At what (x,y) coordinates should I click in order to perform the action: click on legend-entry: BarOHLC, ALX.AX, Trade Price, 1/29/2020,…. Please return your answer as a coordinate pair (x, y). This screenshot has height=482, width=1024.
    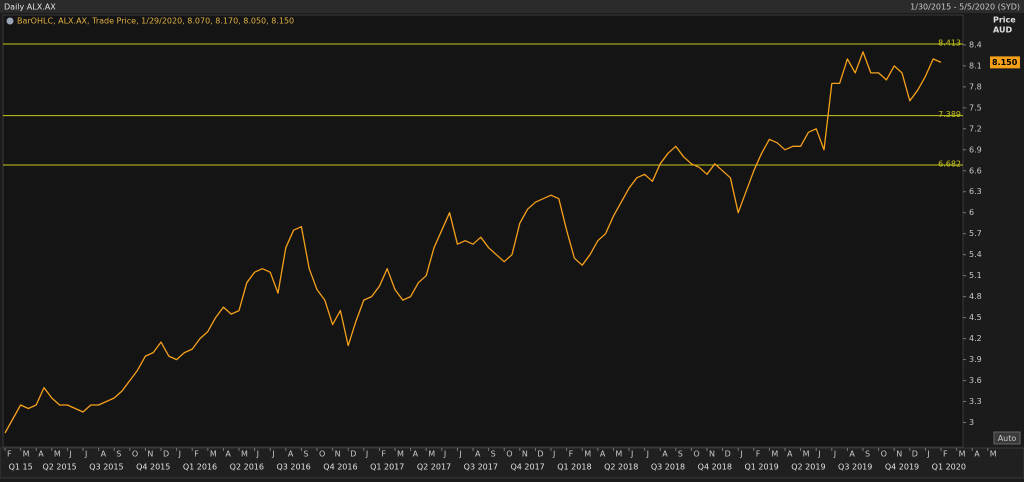
    Looking at the image, I should click on (155, 21).